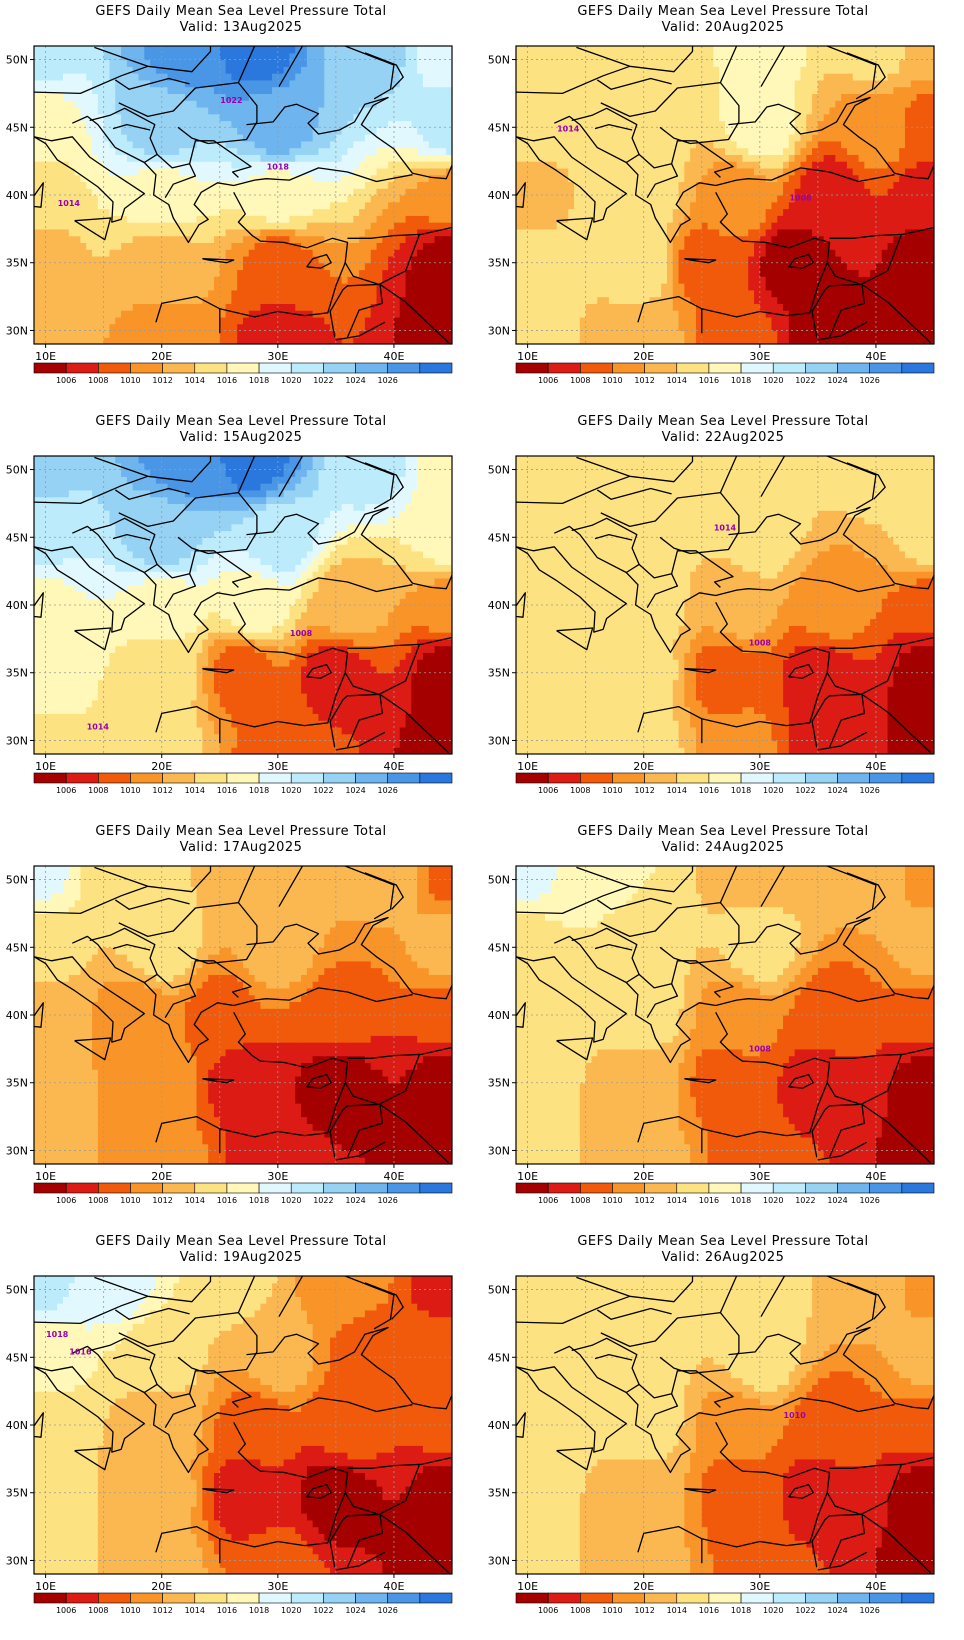  What do you see at coordinates (17, 127) in the screenshot?
I see `lat-tick-label: 45N` at bounding box center [17, 127].